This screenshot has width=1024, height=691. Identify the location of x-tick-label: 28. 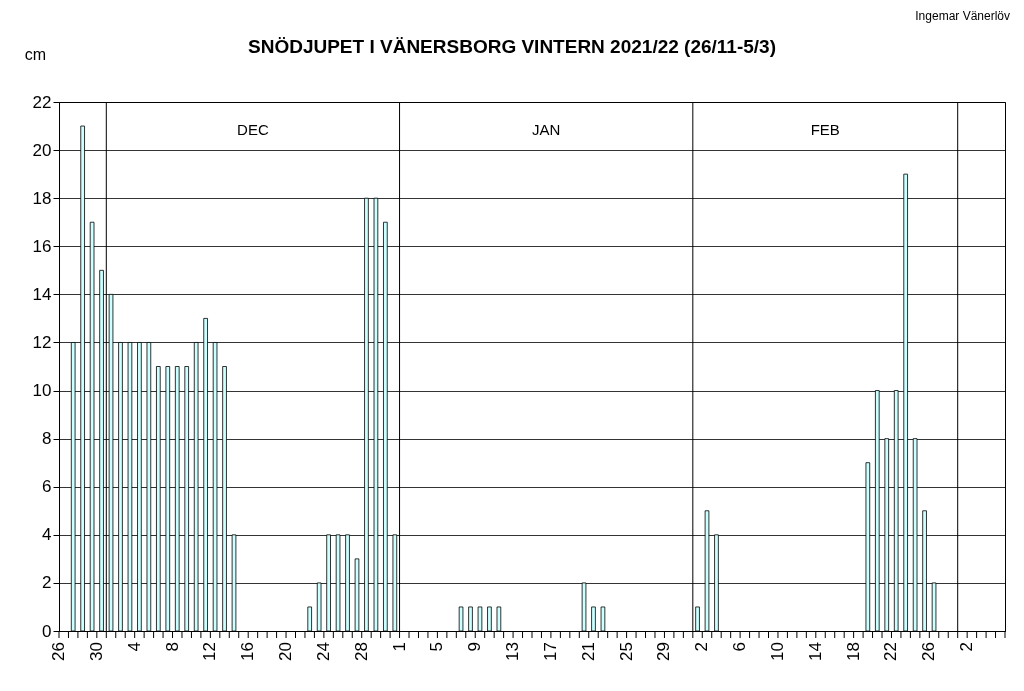
(361, 651).